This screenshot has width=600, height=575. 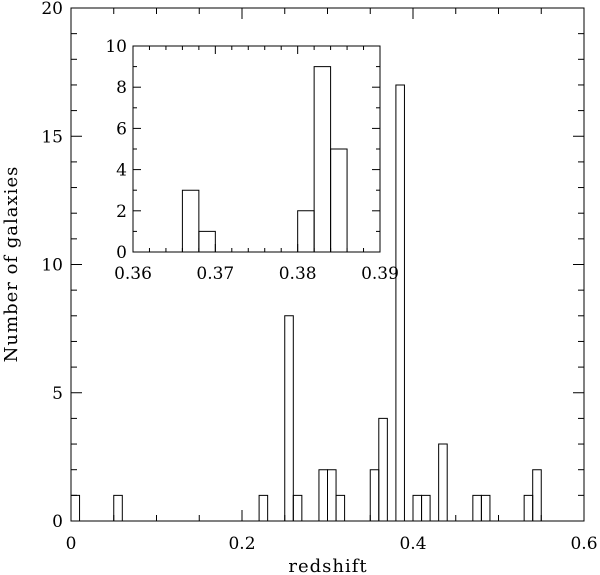 I want to click on main-x-tick-label: 0.2, so click(x=241, y=544).